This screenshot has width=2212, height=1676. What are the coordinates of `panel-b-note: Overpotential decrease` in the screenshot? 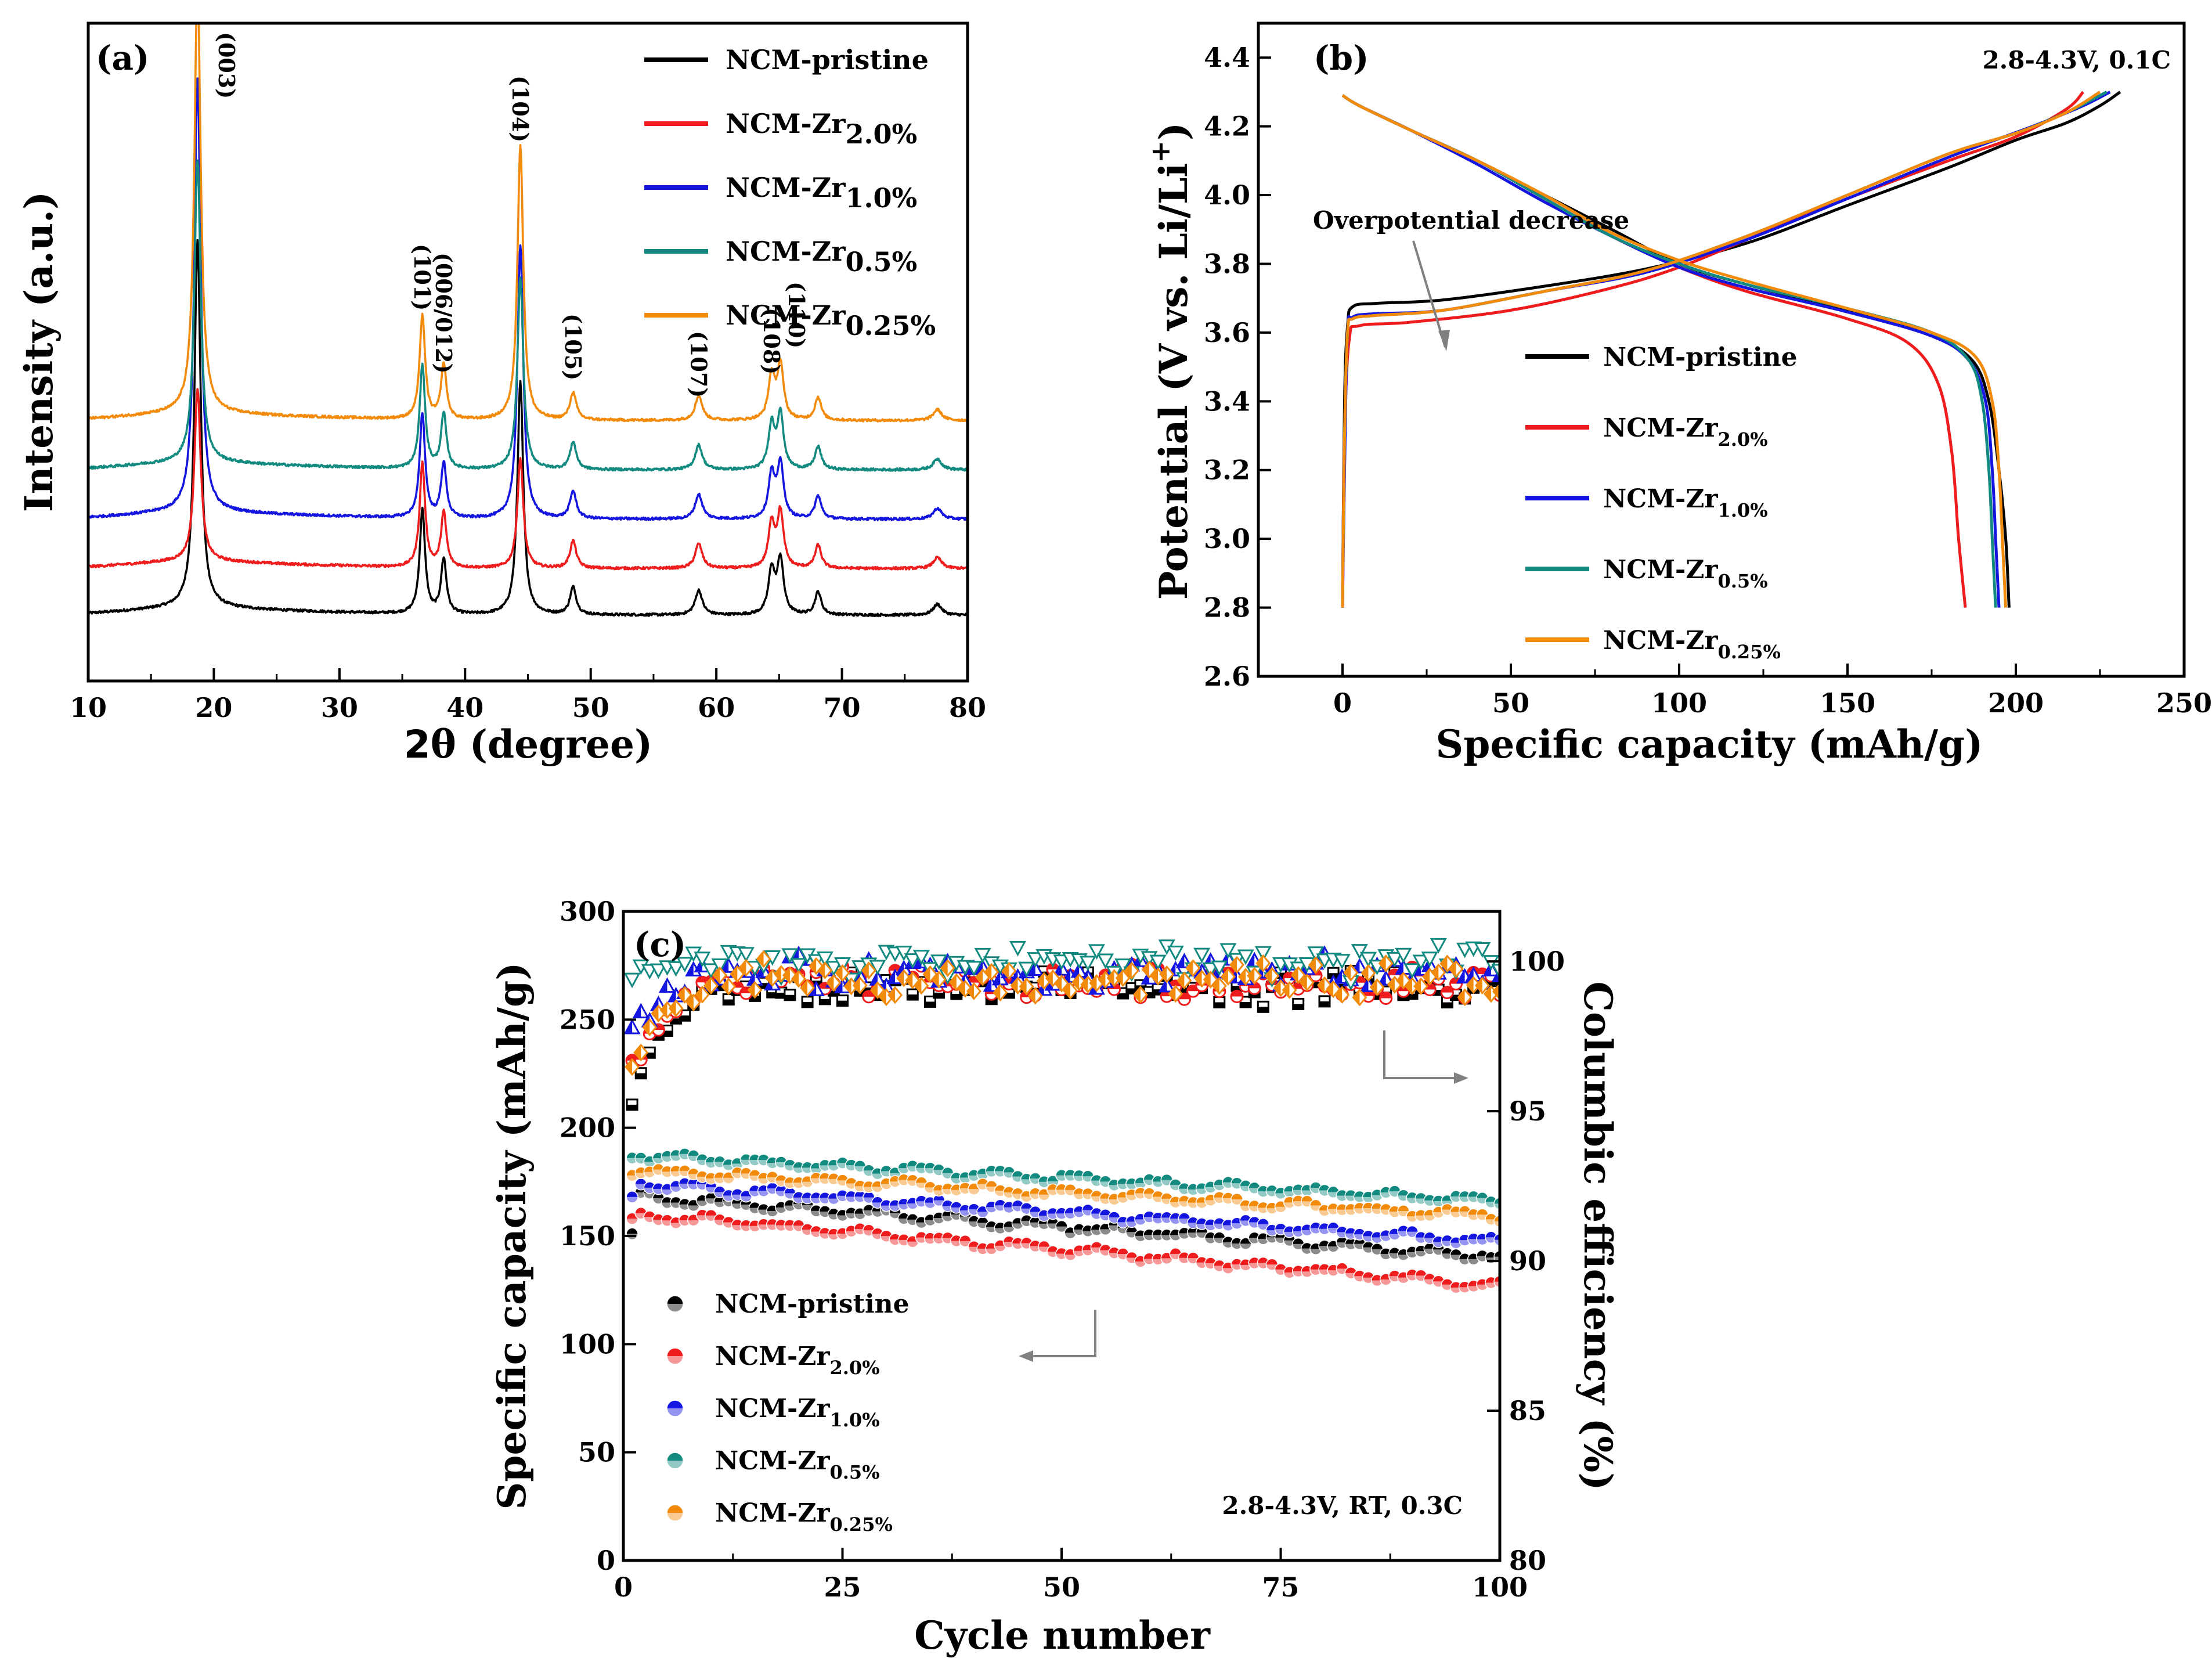 It's located at (1471, 221).